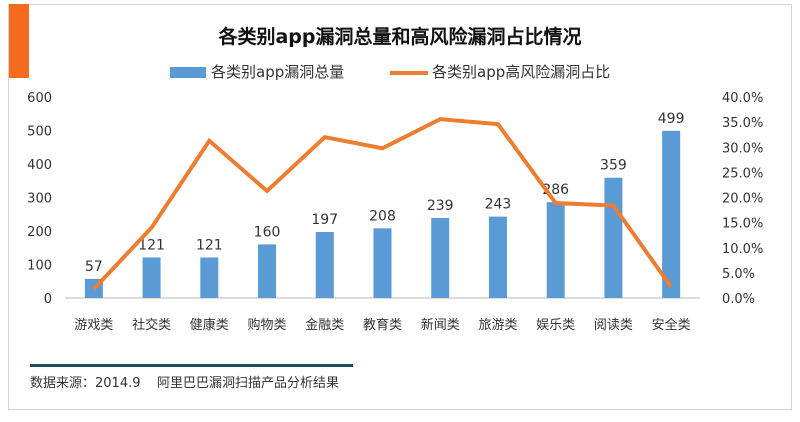 The height and width of the screenshot is (422, 800). I want to click on accent-bar, so click(19, 41).